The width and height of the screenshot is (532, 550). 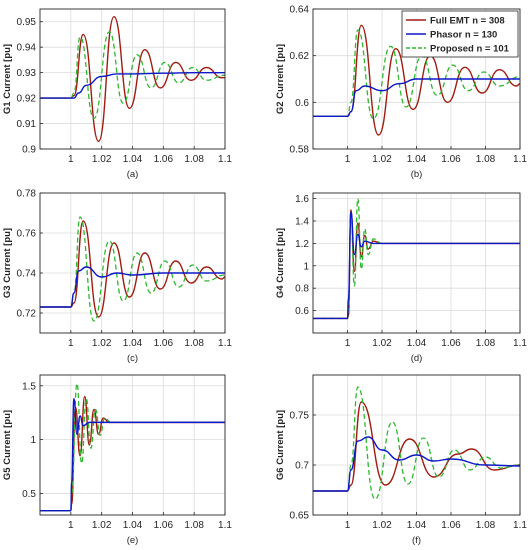 I want to click on y-tick-label: 0.5, so click(x=29, y=494).